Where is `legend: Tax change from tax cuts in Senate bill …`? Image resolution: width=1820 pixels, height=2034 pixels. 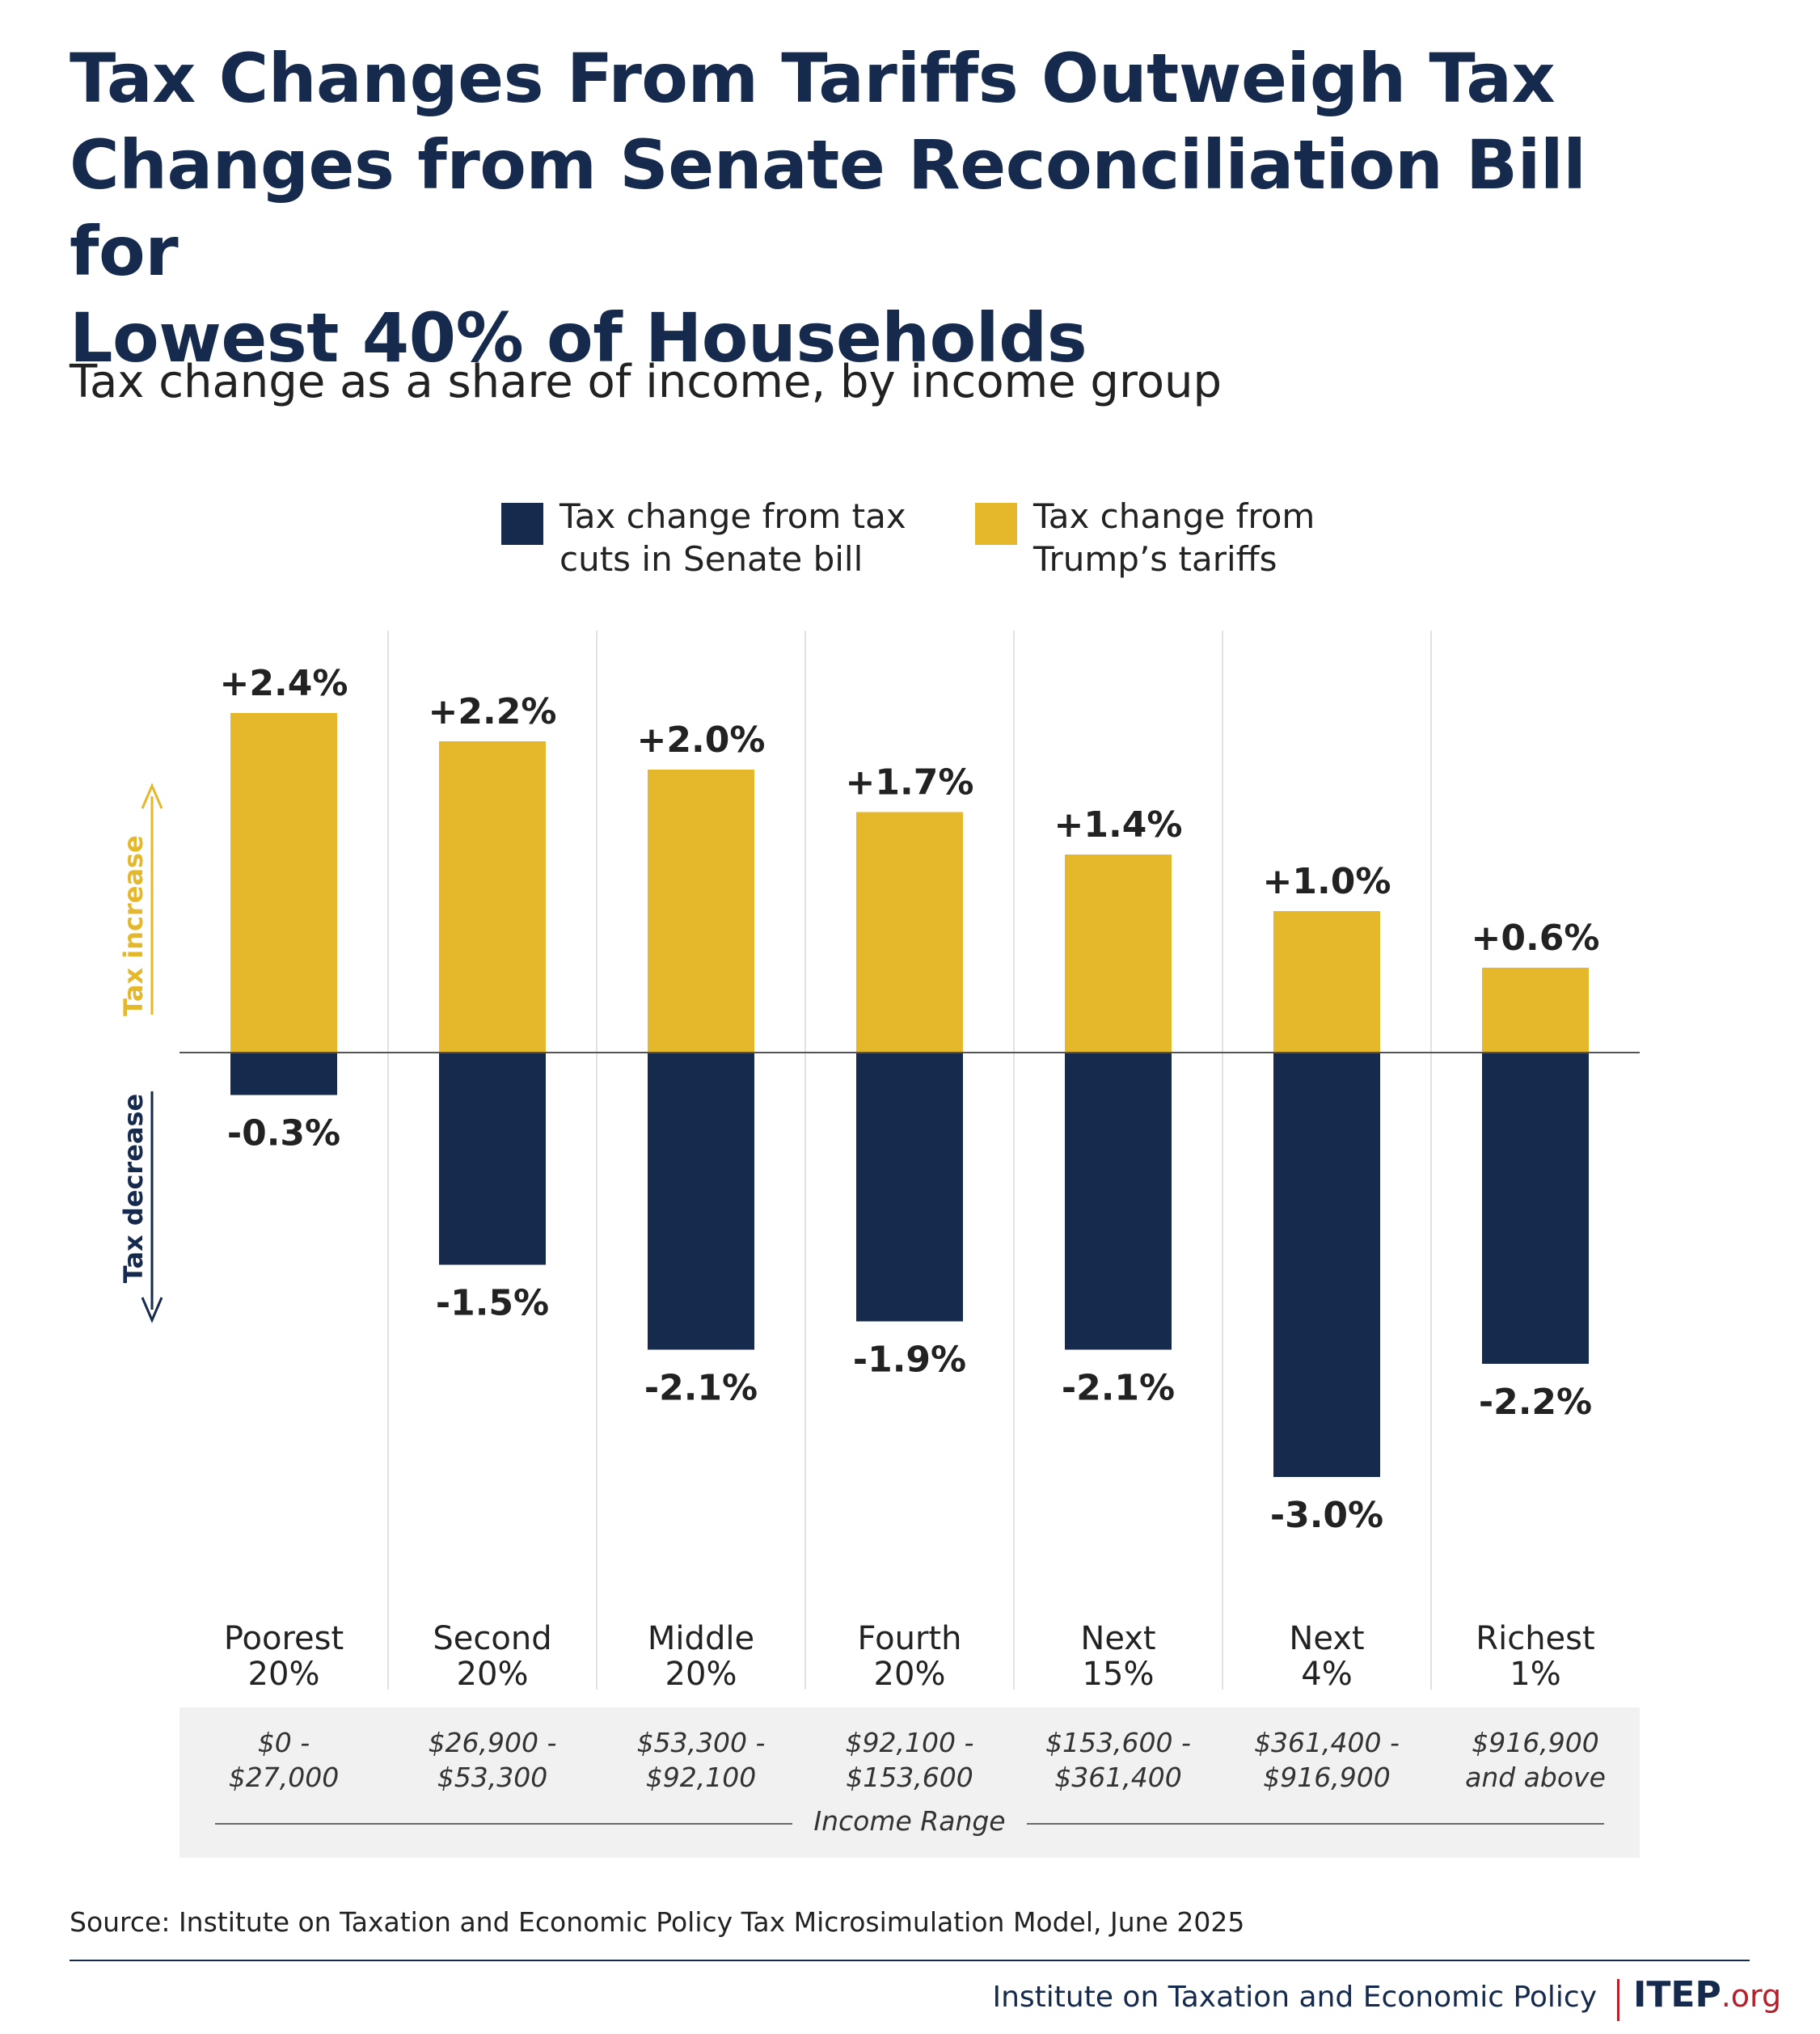 legend: Tax change from tax cuts in Senate bill … is located at coordinates (910, 547).